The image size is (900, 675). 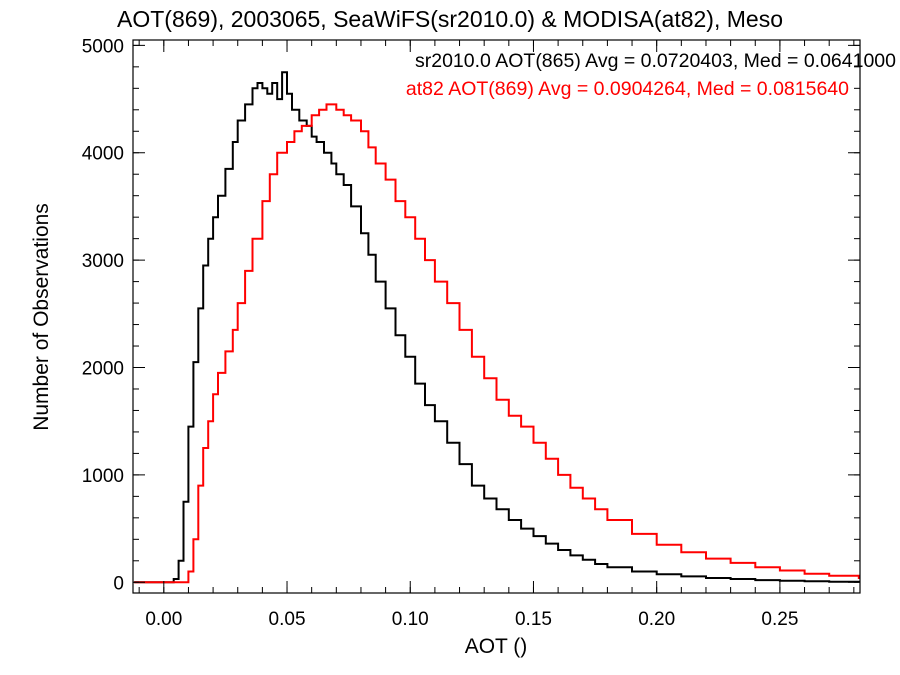 What do you see at coordinates (103, 154) in the screenshot?
I see `y-tick-label: 4000` at bounding box center [103, 154].